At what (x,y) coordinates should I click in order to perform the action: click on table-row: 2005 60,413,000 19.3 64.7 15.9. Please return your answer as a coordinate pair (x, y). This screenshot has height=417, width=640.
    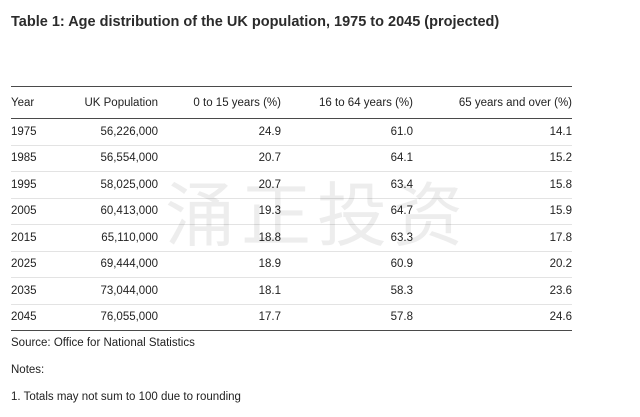
    Looking at the image, I should click on (291, 211).